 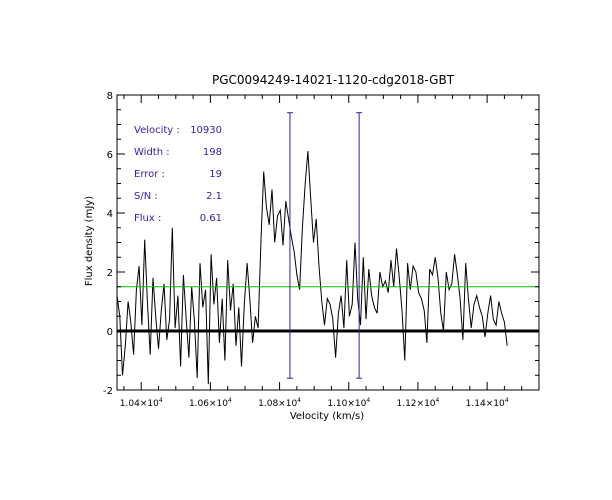 I want to click on info-value: 2.1, so click(x=214, y=196).